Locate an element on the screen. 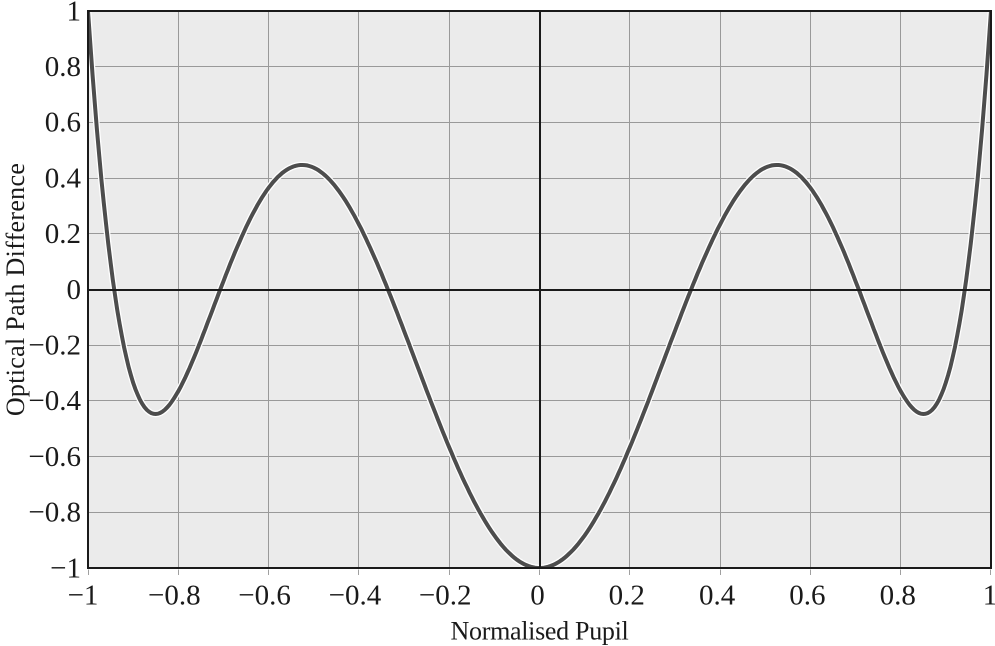 Image resolution: width=995 pixels, height=646 pixels. svg-text: Normalised Pupil is located at coordinates (540, 631).